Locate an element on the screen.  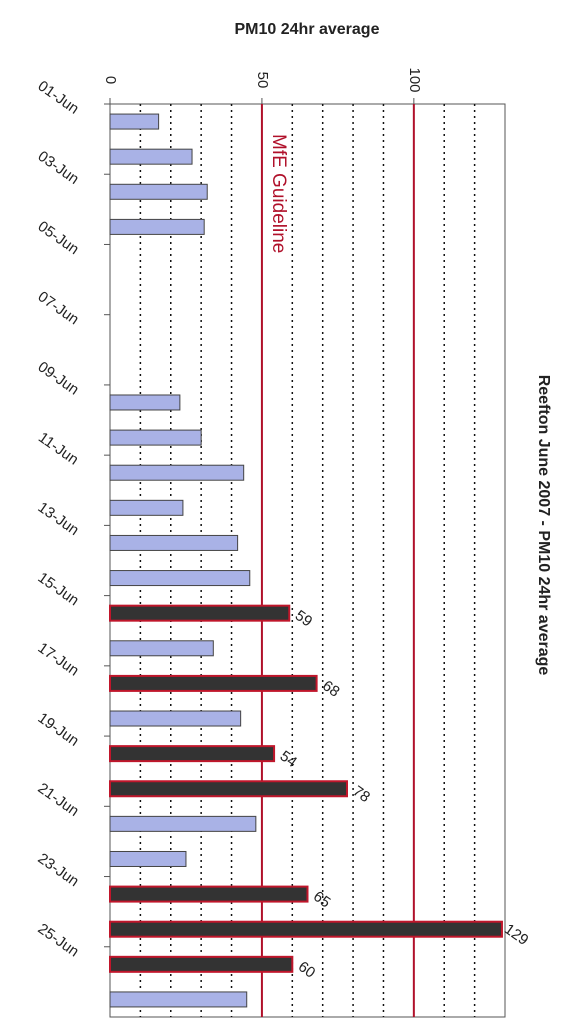
data-label: 59 is located at coordinates (303, 618).